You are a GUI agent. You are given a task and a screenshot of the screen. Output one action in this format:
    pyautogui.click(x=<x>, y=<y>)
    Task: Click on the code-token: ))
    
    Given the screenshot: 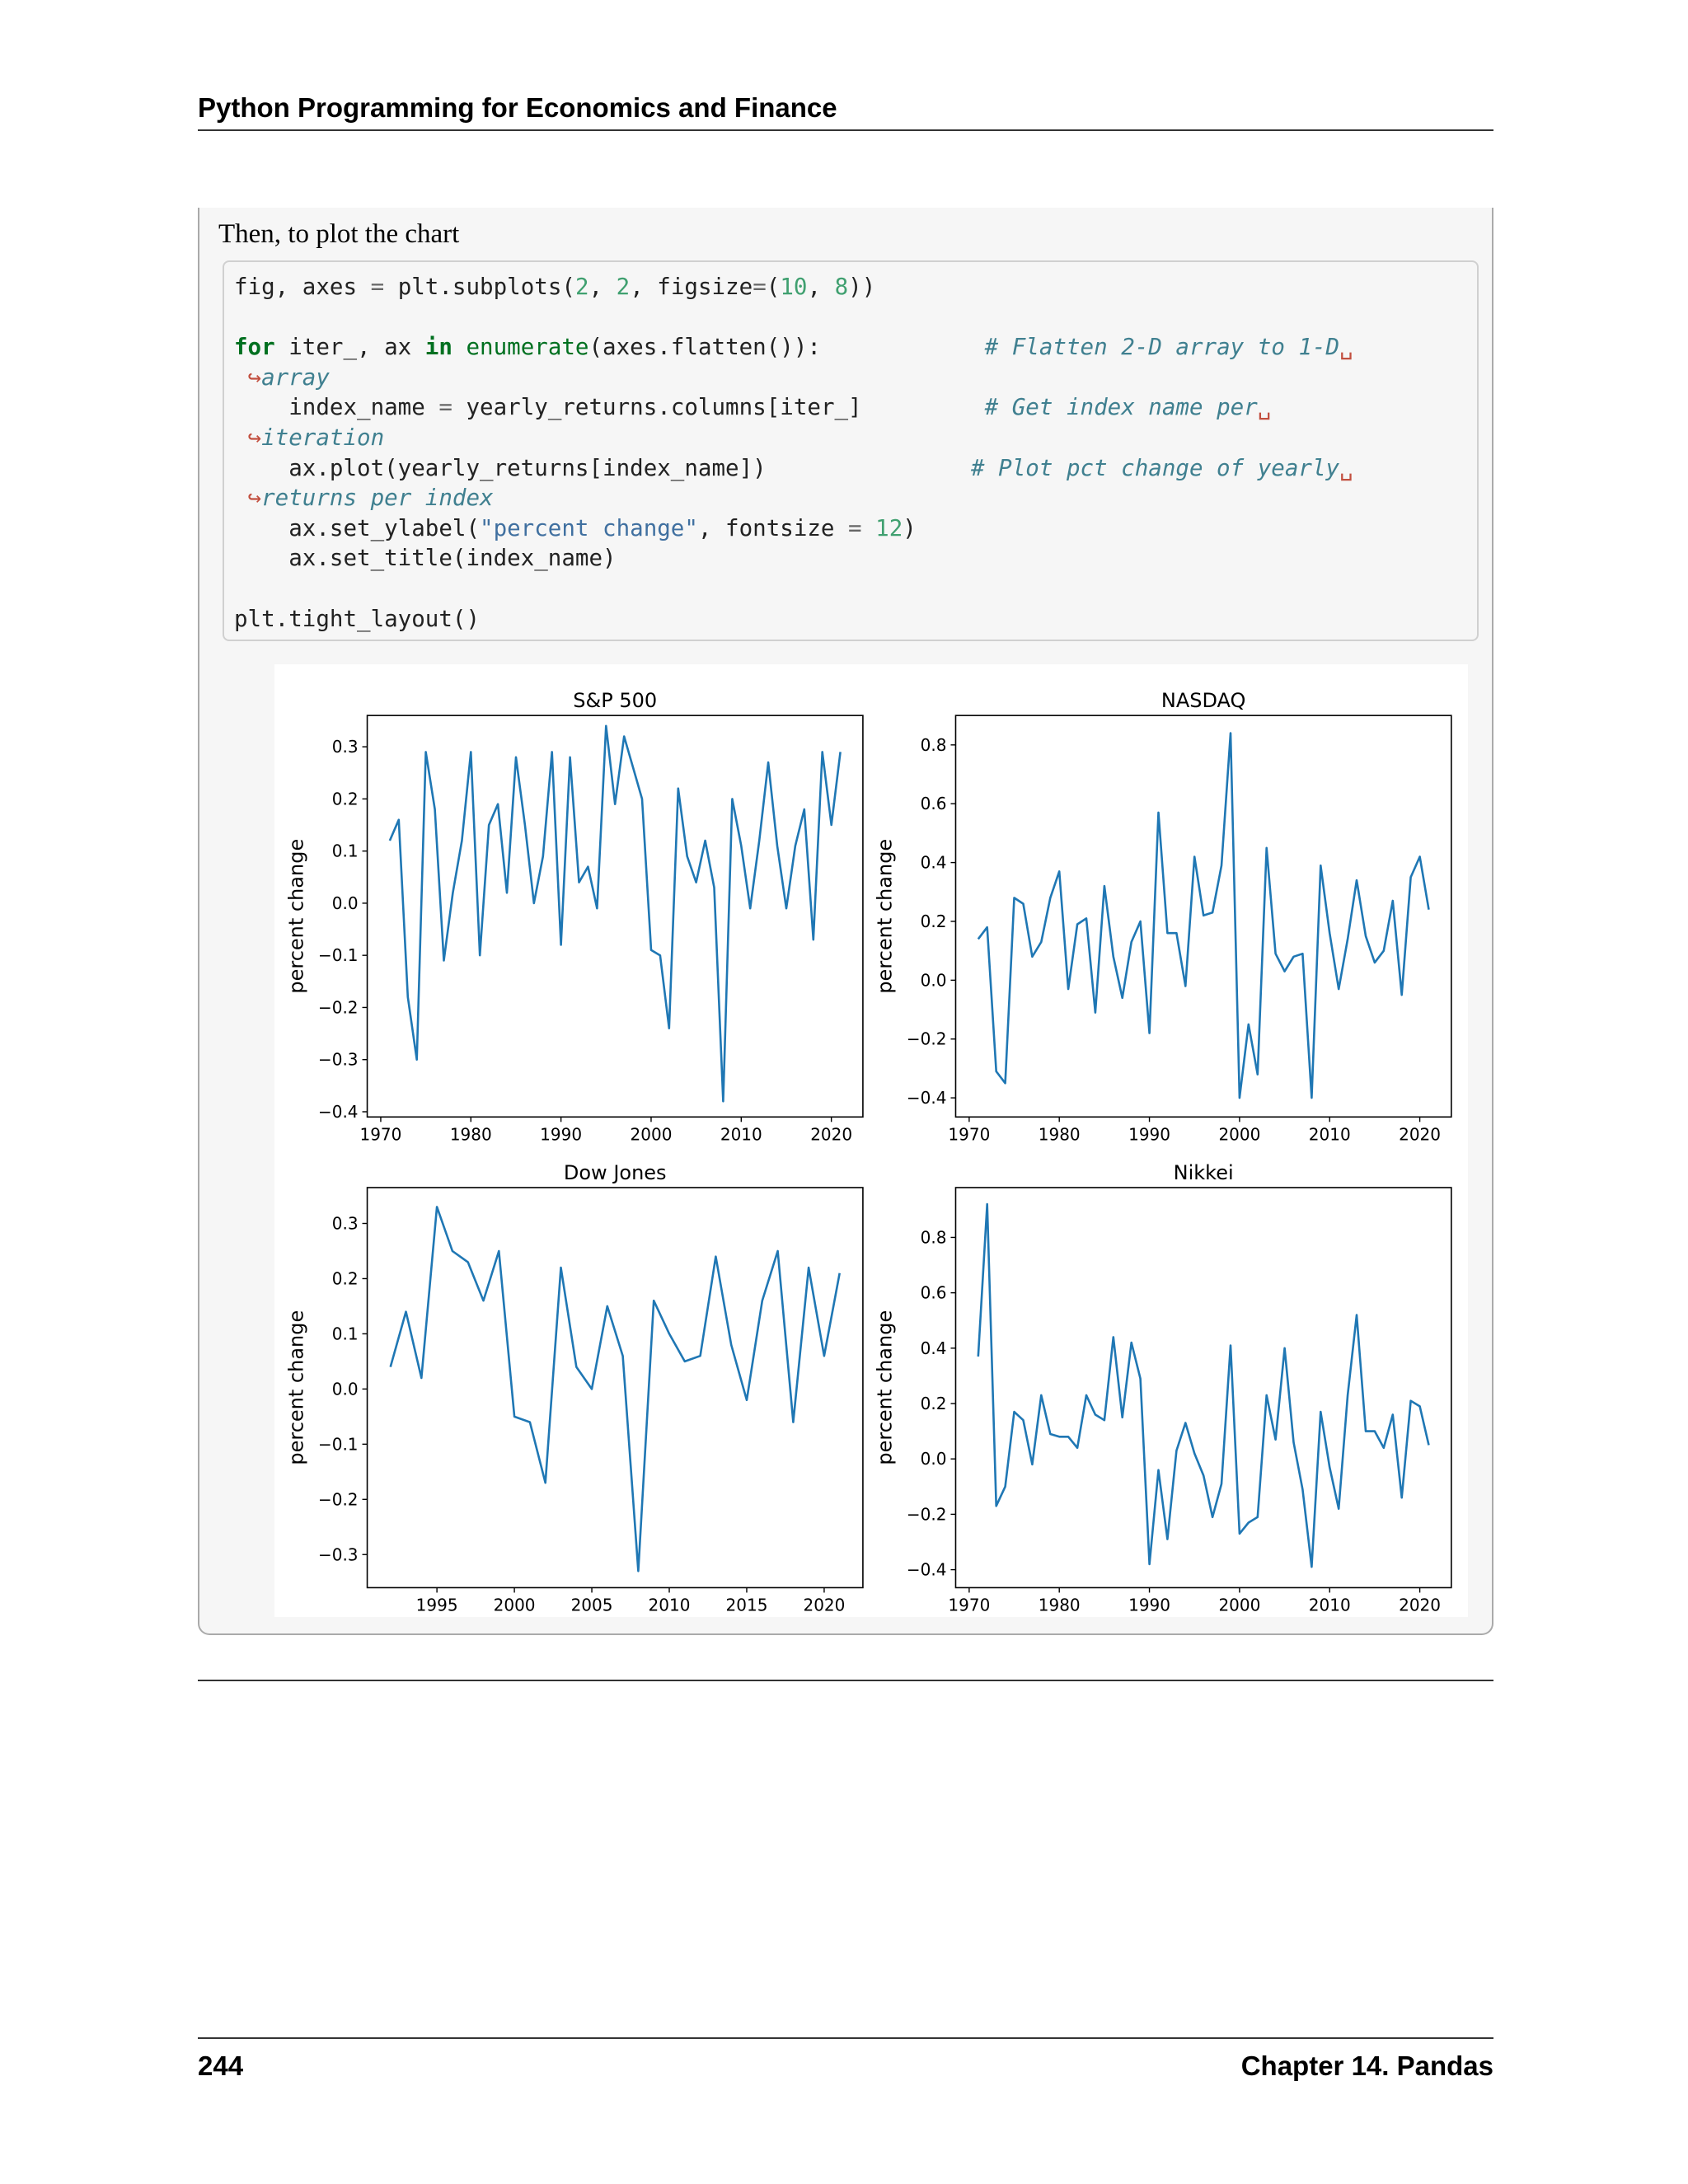 What is the action you would take?
    pyautogui.click(x=862, y=287)
    